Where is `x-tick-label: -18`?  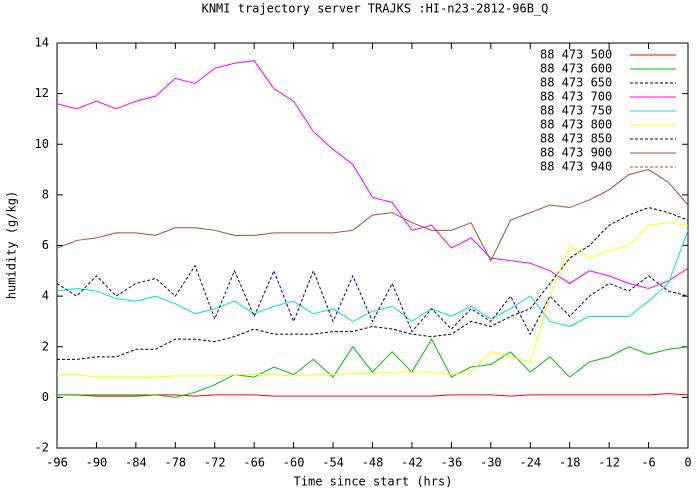 x-tick-label: -18 is located at coordinates (570, 463).